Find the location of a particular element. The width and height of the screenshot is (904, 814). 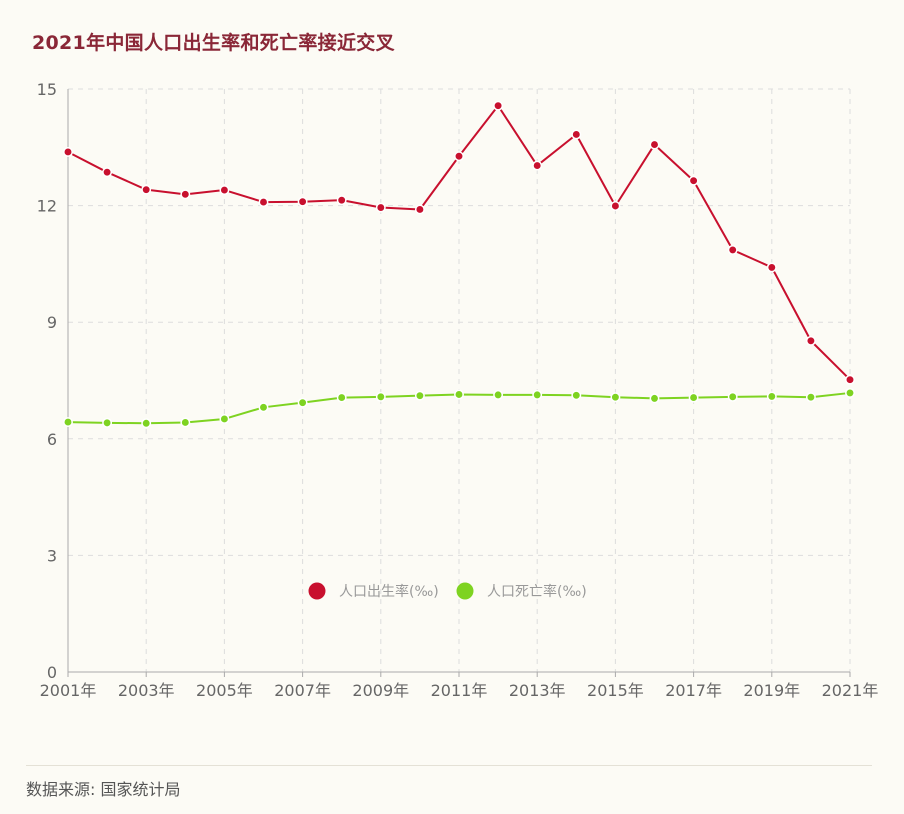

y-tick-label: 6 is located at coordinates (52, 439).